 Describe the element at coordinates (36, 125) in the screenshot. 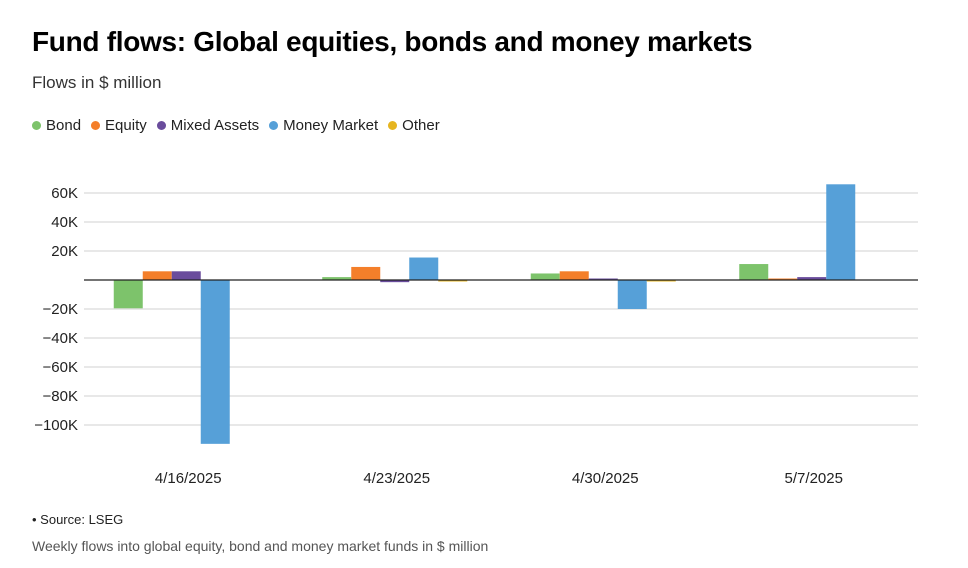

I see `legend-dot-bond` at that location.